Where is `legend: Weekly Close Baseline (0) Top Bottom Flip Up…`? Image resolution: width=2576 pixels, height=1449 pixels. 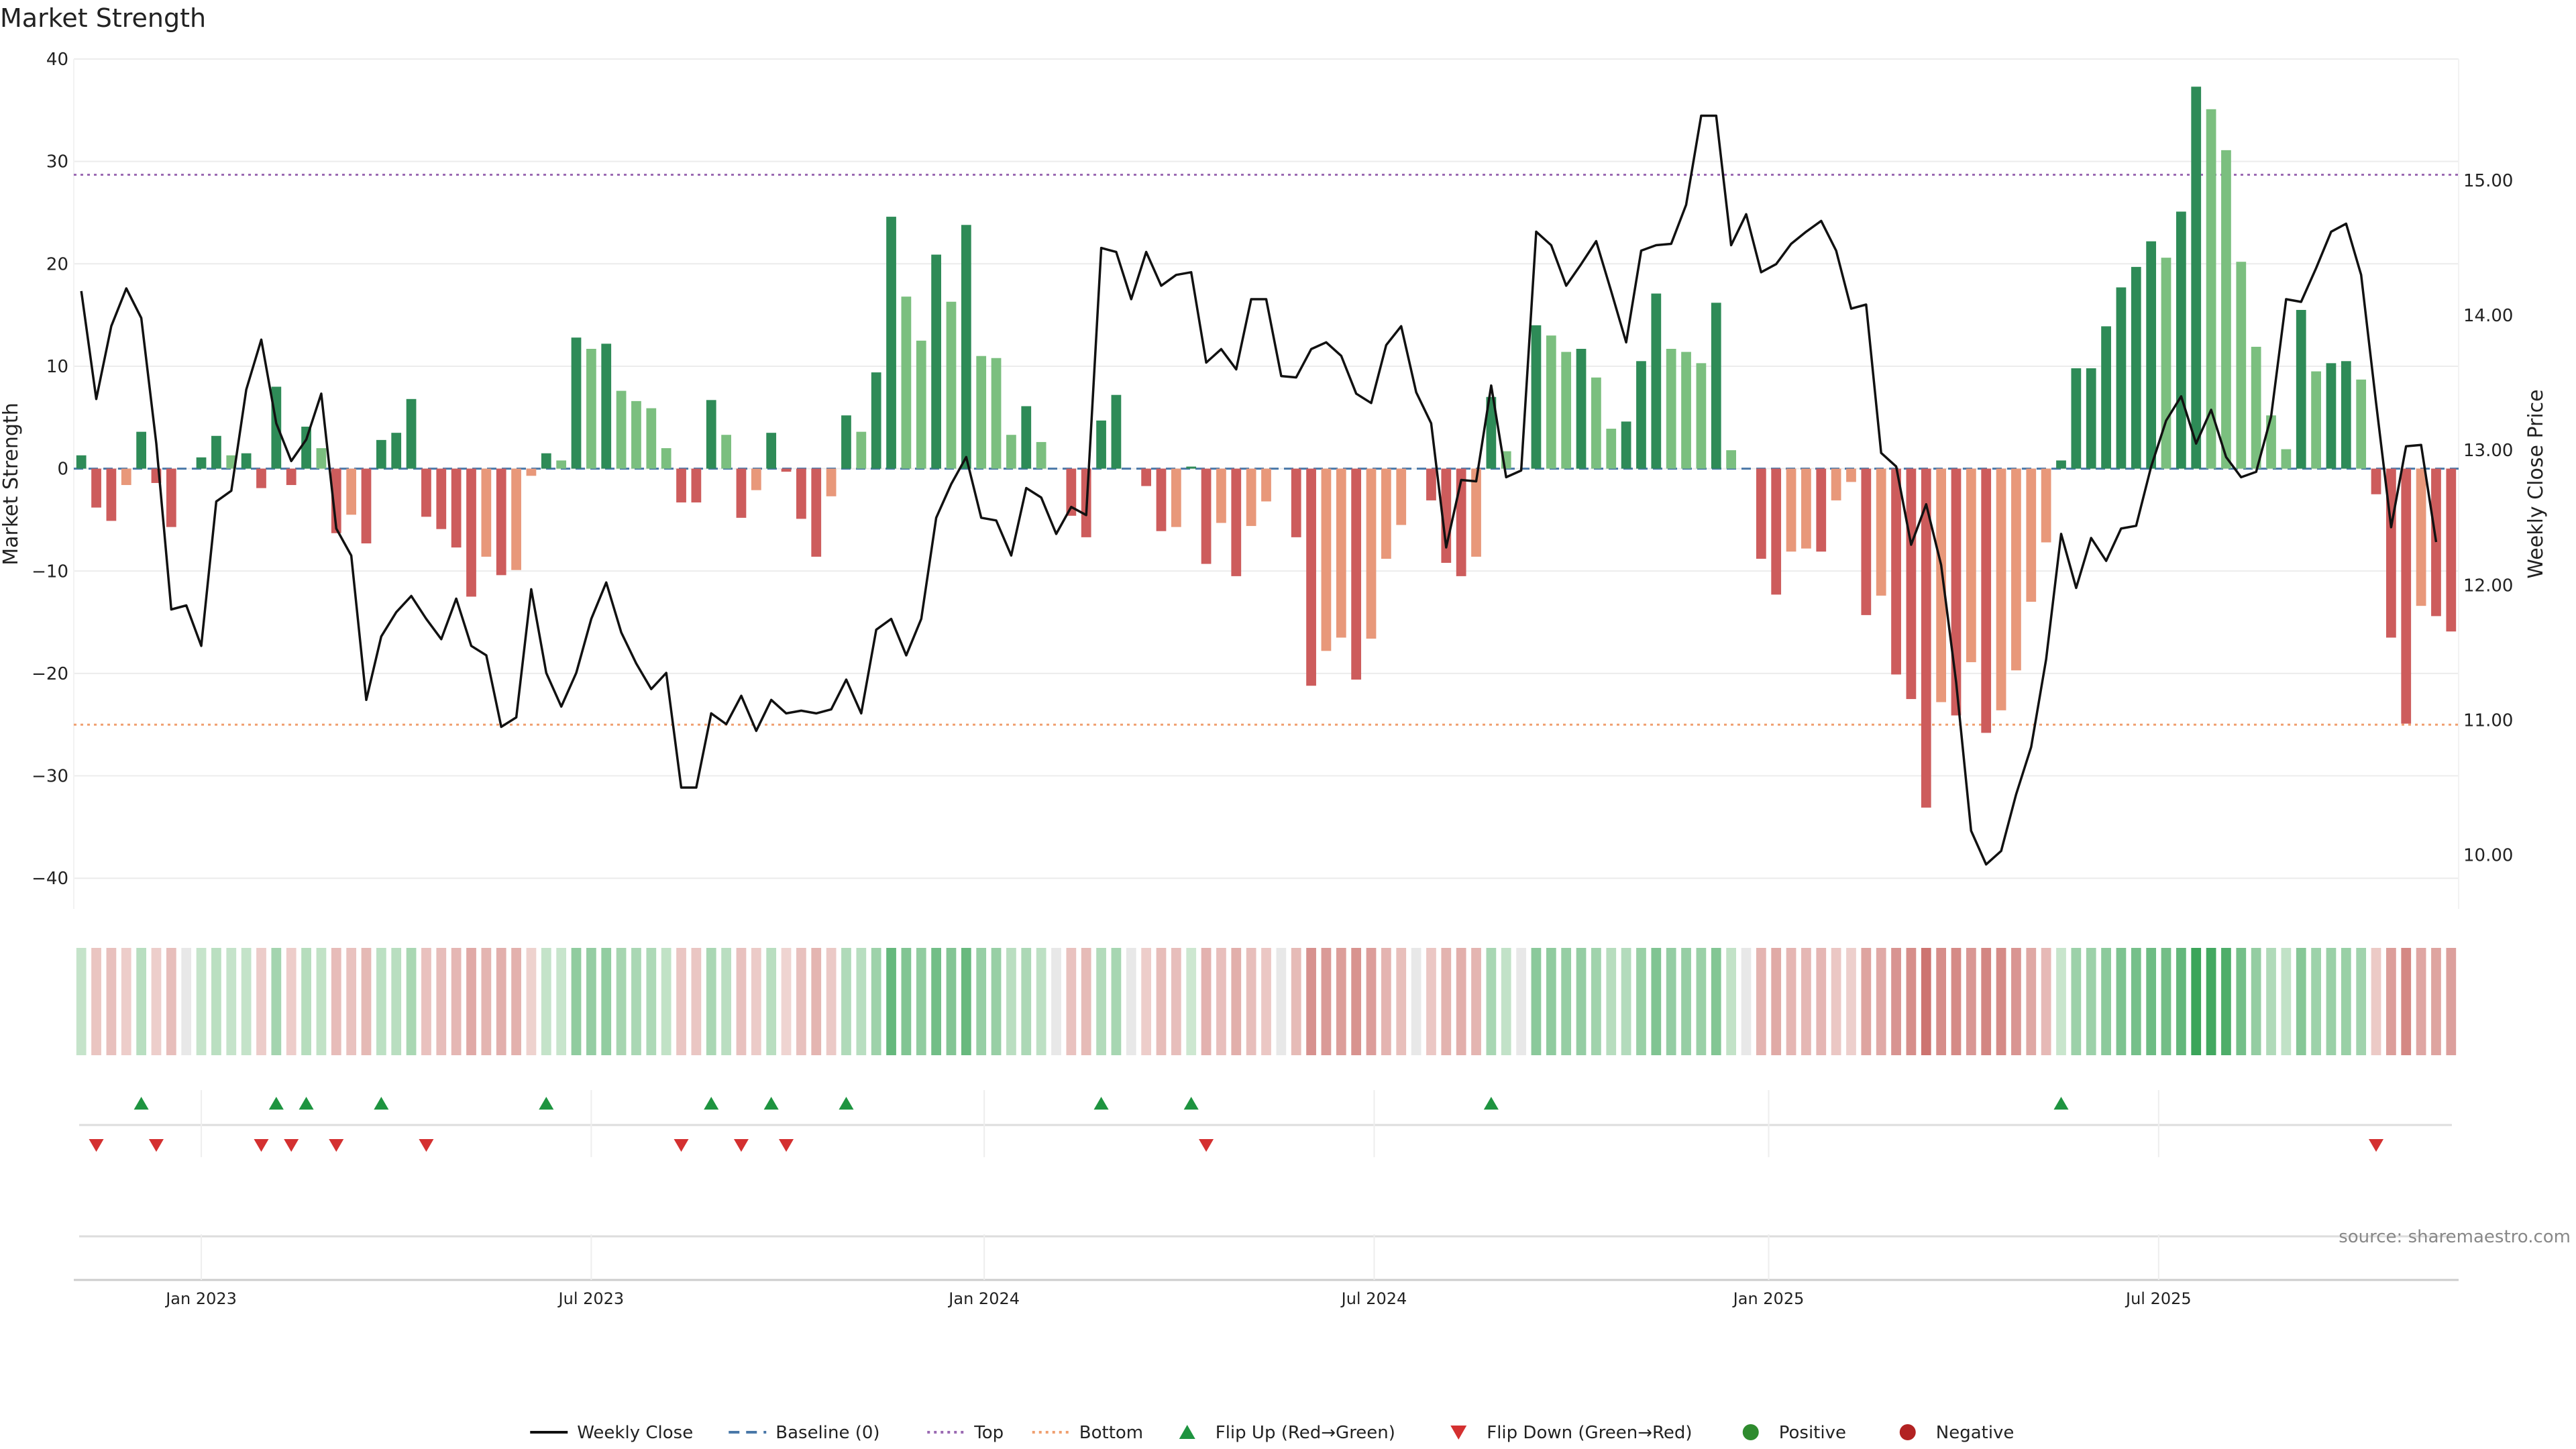
legend: Weekly Close Baseline (0) Top Bottom Flip Up… is located at coordinates (1272, 1433).